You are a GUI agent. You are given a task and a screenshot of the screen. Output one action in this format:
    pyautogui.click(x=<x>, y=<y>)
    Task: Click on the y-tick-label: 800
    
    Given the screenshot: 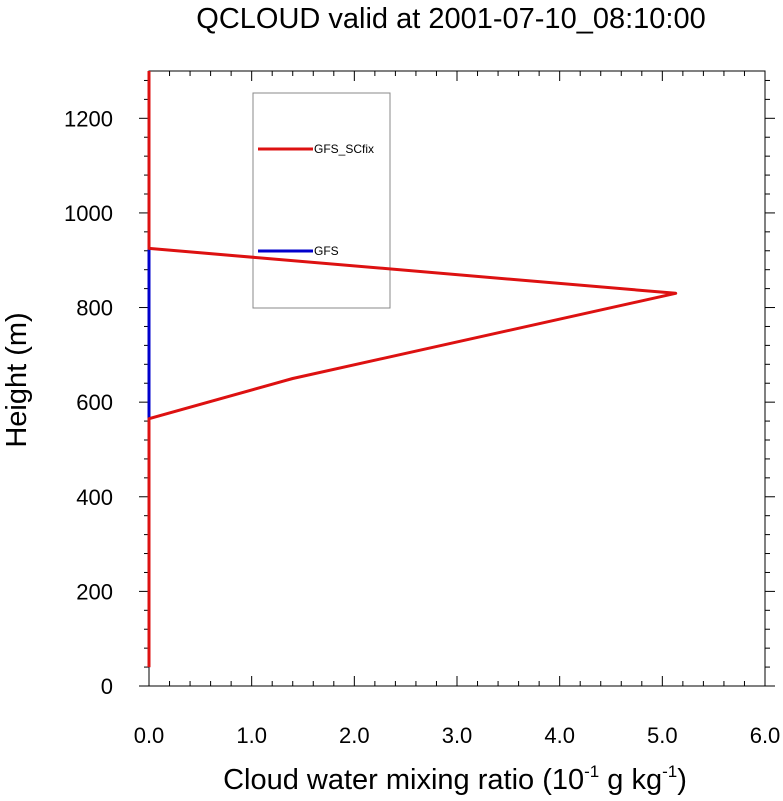 What is the action you would take?
    pyautogui.click(x=94, y=308)
    